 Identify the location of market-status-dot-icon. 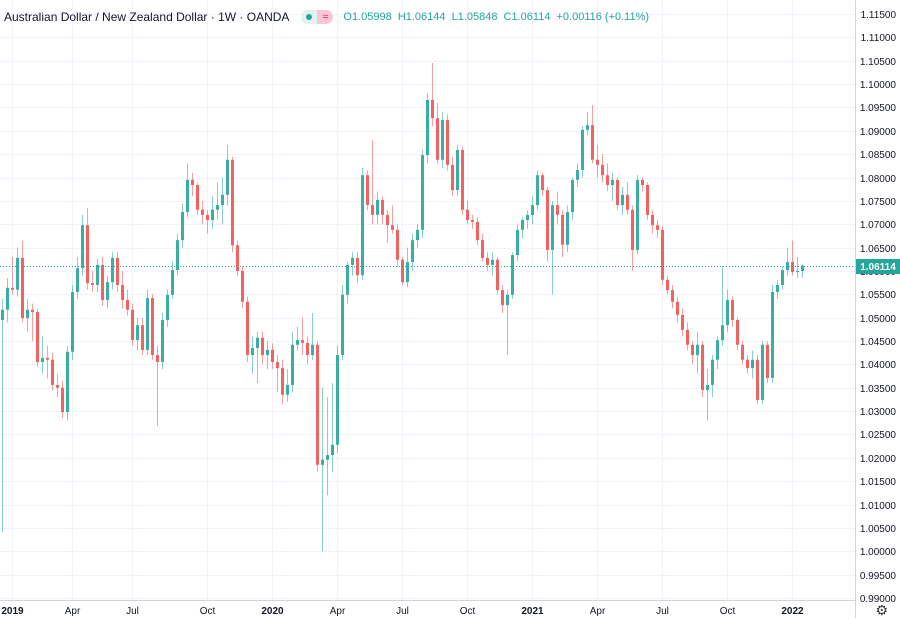
(309, 17).